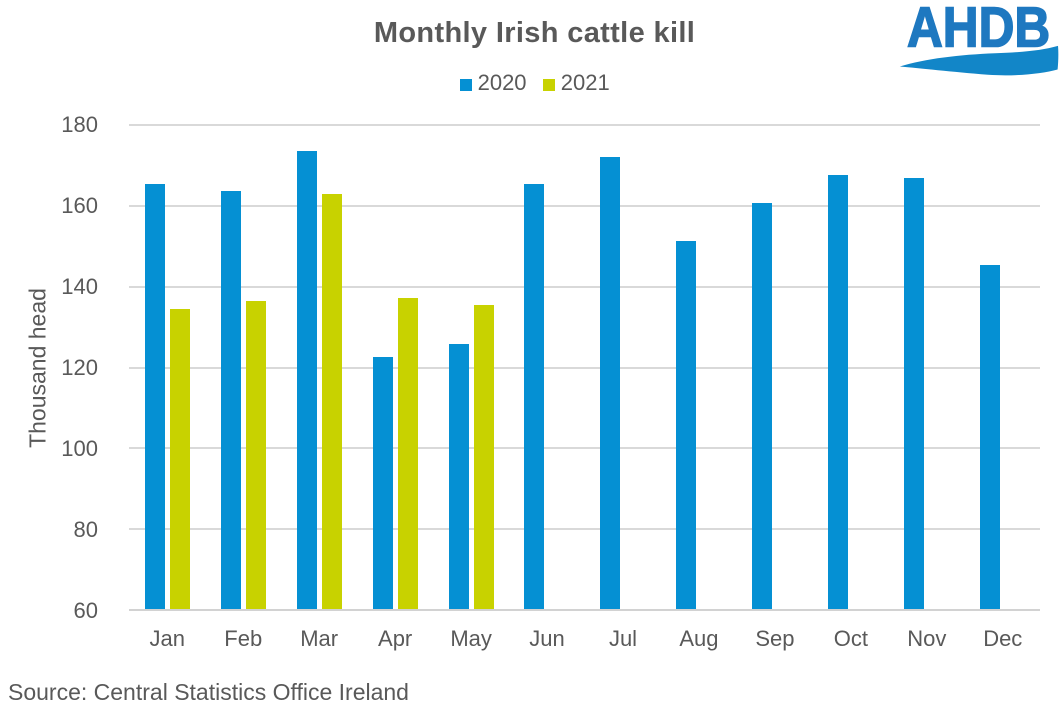 The image size is (1063, 708). Describe the element at coordinates (978, 29) in the screenshot. I see `svg-text: AHDB` at that location.